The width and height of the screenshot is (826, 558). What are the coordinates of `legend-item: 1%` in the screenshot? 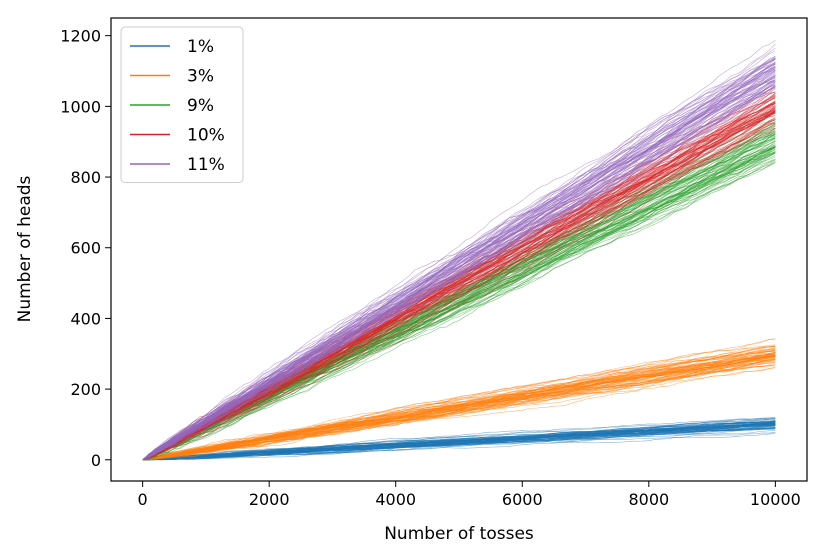 It's located at (172, 47).